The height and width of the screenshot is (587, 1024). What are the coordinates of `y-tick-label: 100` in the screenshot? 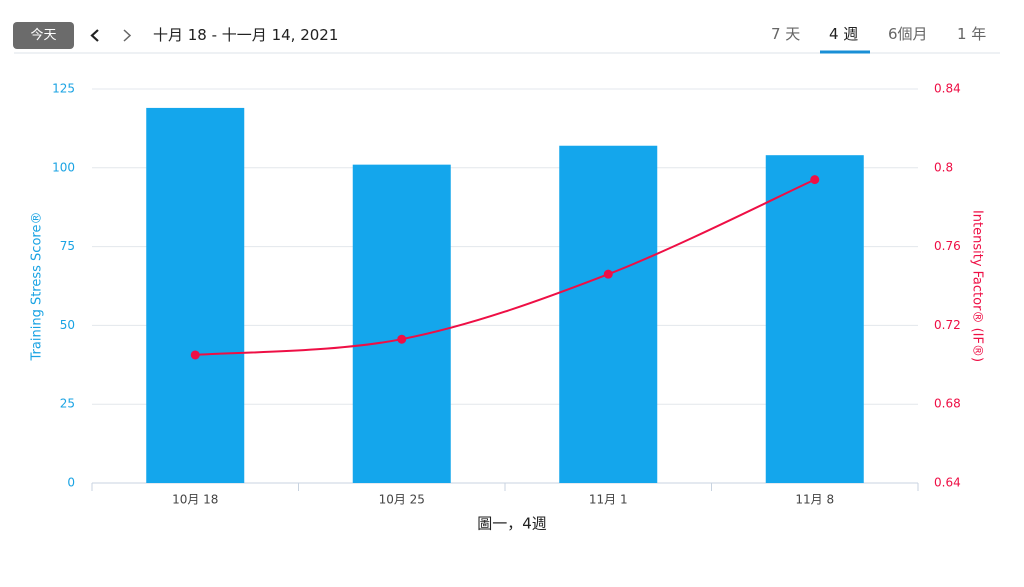 It's located at (63, 167).